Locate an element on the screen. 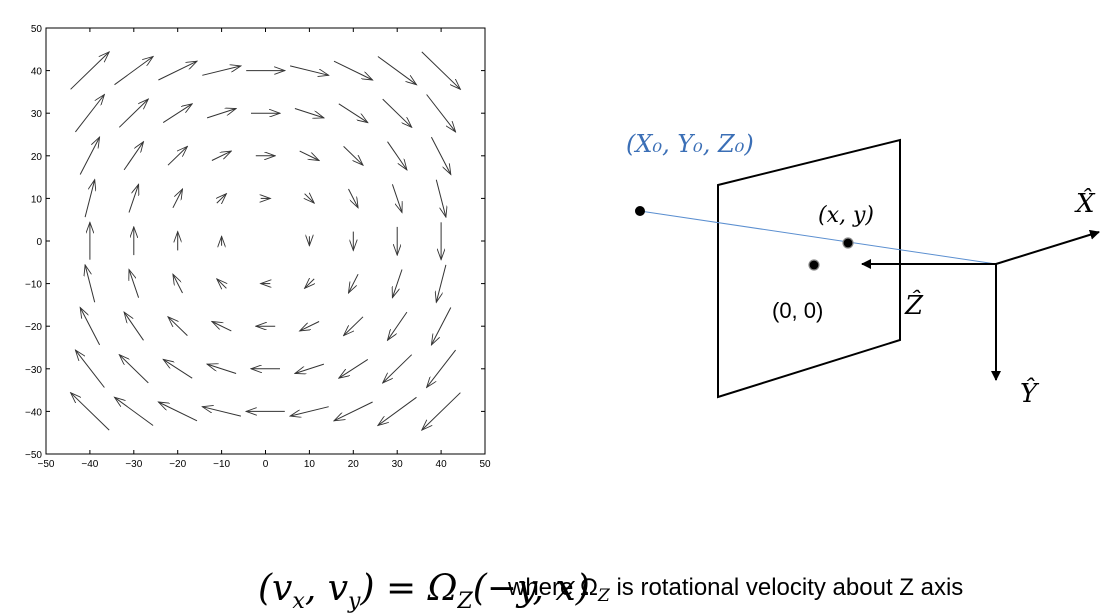  y-tick-label: 50 is located at coordinates (37, 29).